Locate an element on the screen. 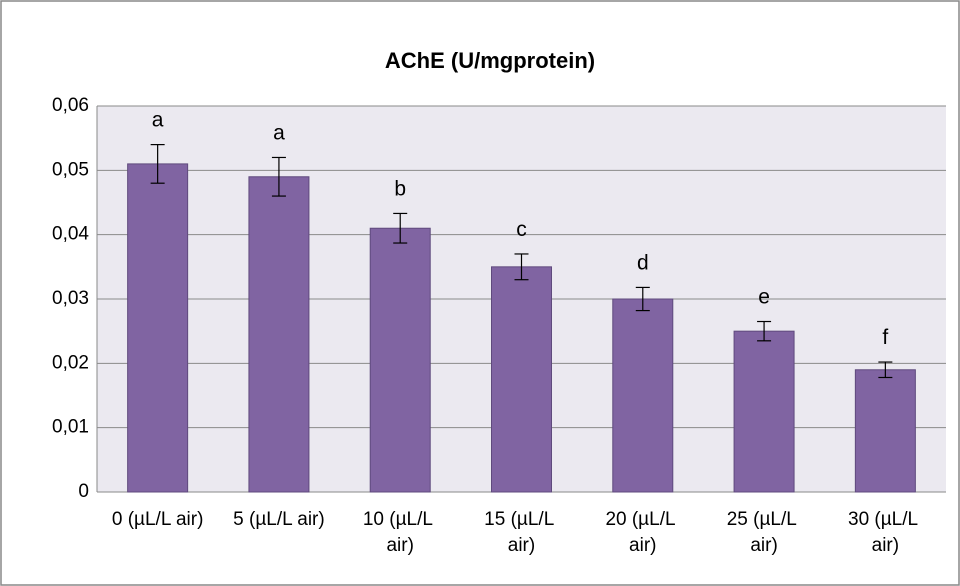  y-tick-label: 0,05 is located at coordinates (70, 169).